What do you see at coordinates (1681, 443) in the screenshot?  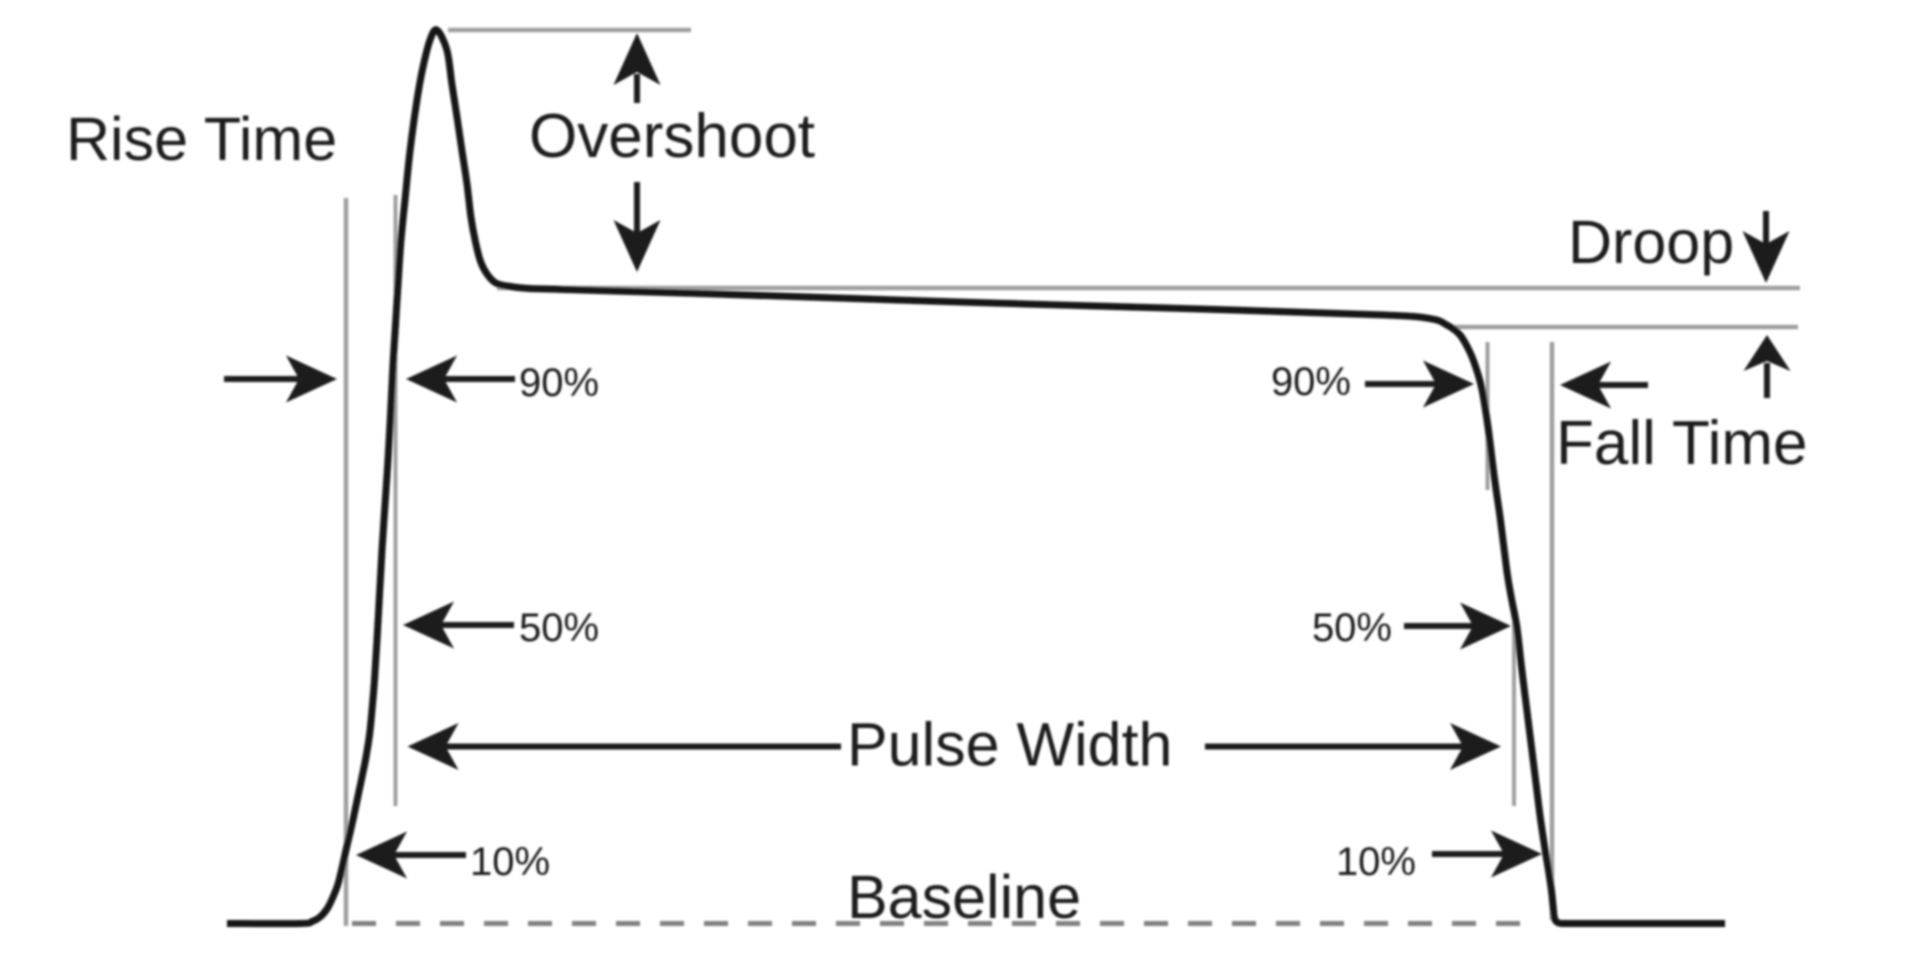 I see `svg-text: Fall Time` at bounding box center [1681, 443].